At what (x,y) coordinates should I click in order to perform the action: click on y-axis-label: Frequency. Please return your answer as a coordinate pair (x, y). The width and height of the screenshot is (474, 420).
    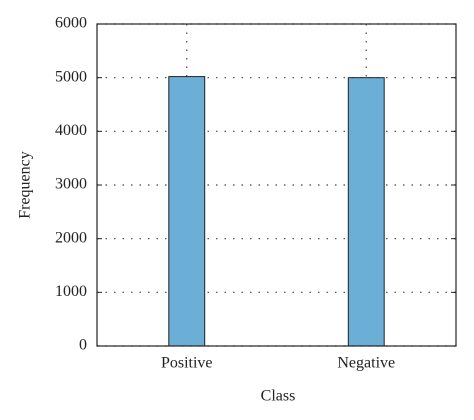
    Looking at the image, I should click on (25, 185).